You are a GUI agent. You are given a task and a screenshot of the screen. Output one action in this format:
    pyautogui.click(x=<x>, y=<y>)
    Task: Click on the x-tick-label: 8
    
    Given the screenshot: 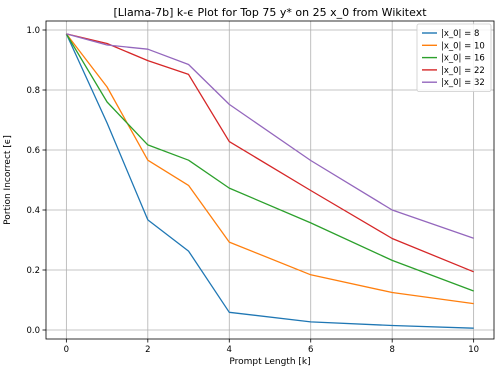 What is the action you would take?
    pyautogui.click(x=391, y=350)
    